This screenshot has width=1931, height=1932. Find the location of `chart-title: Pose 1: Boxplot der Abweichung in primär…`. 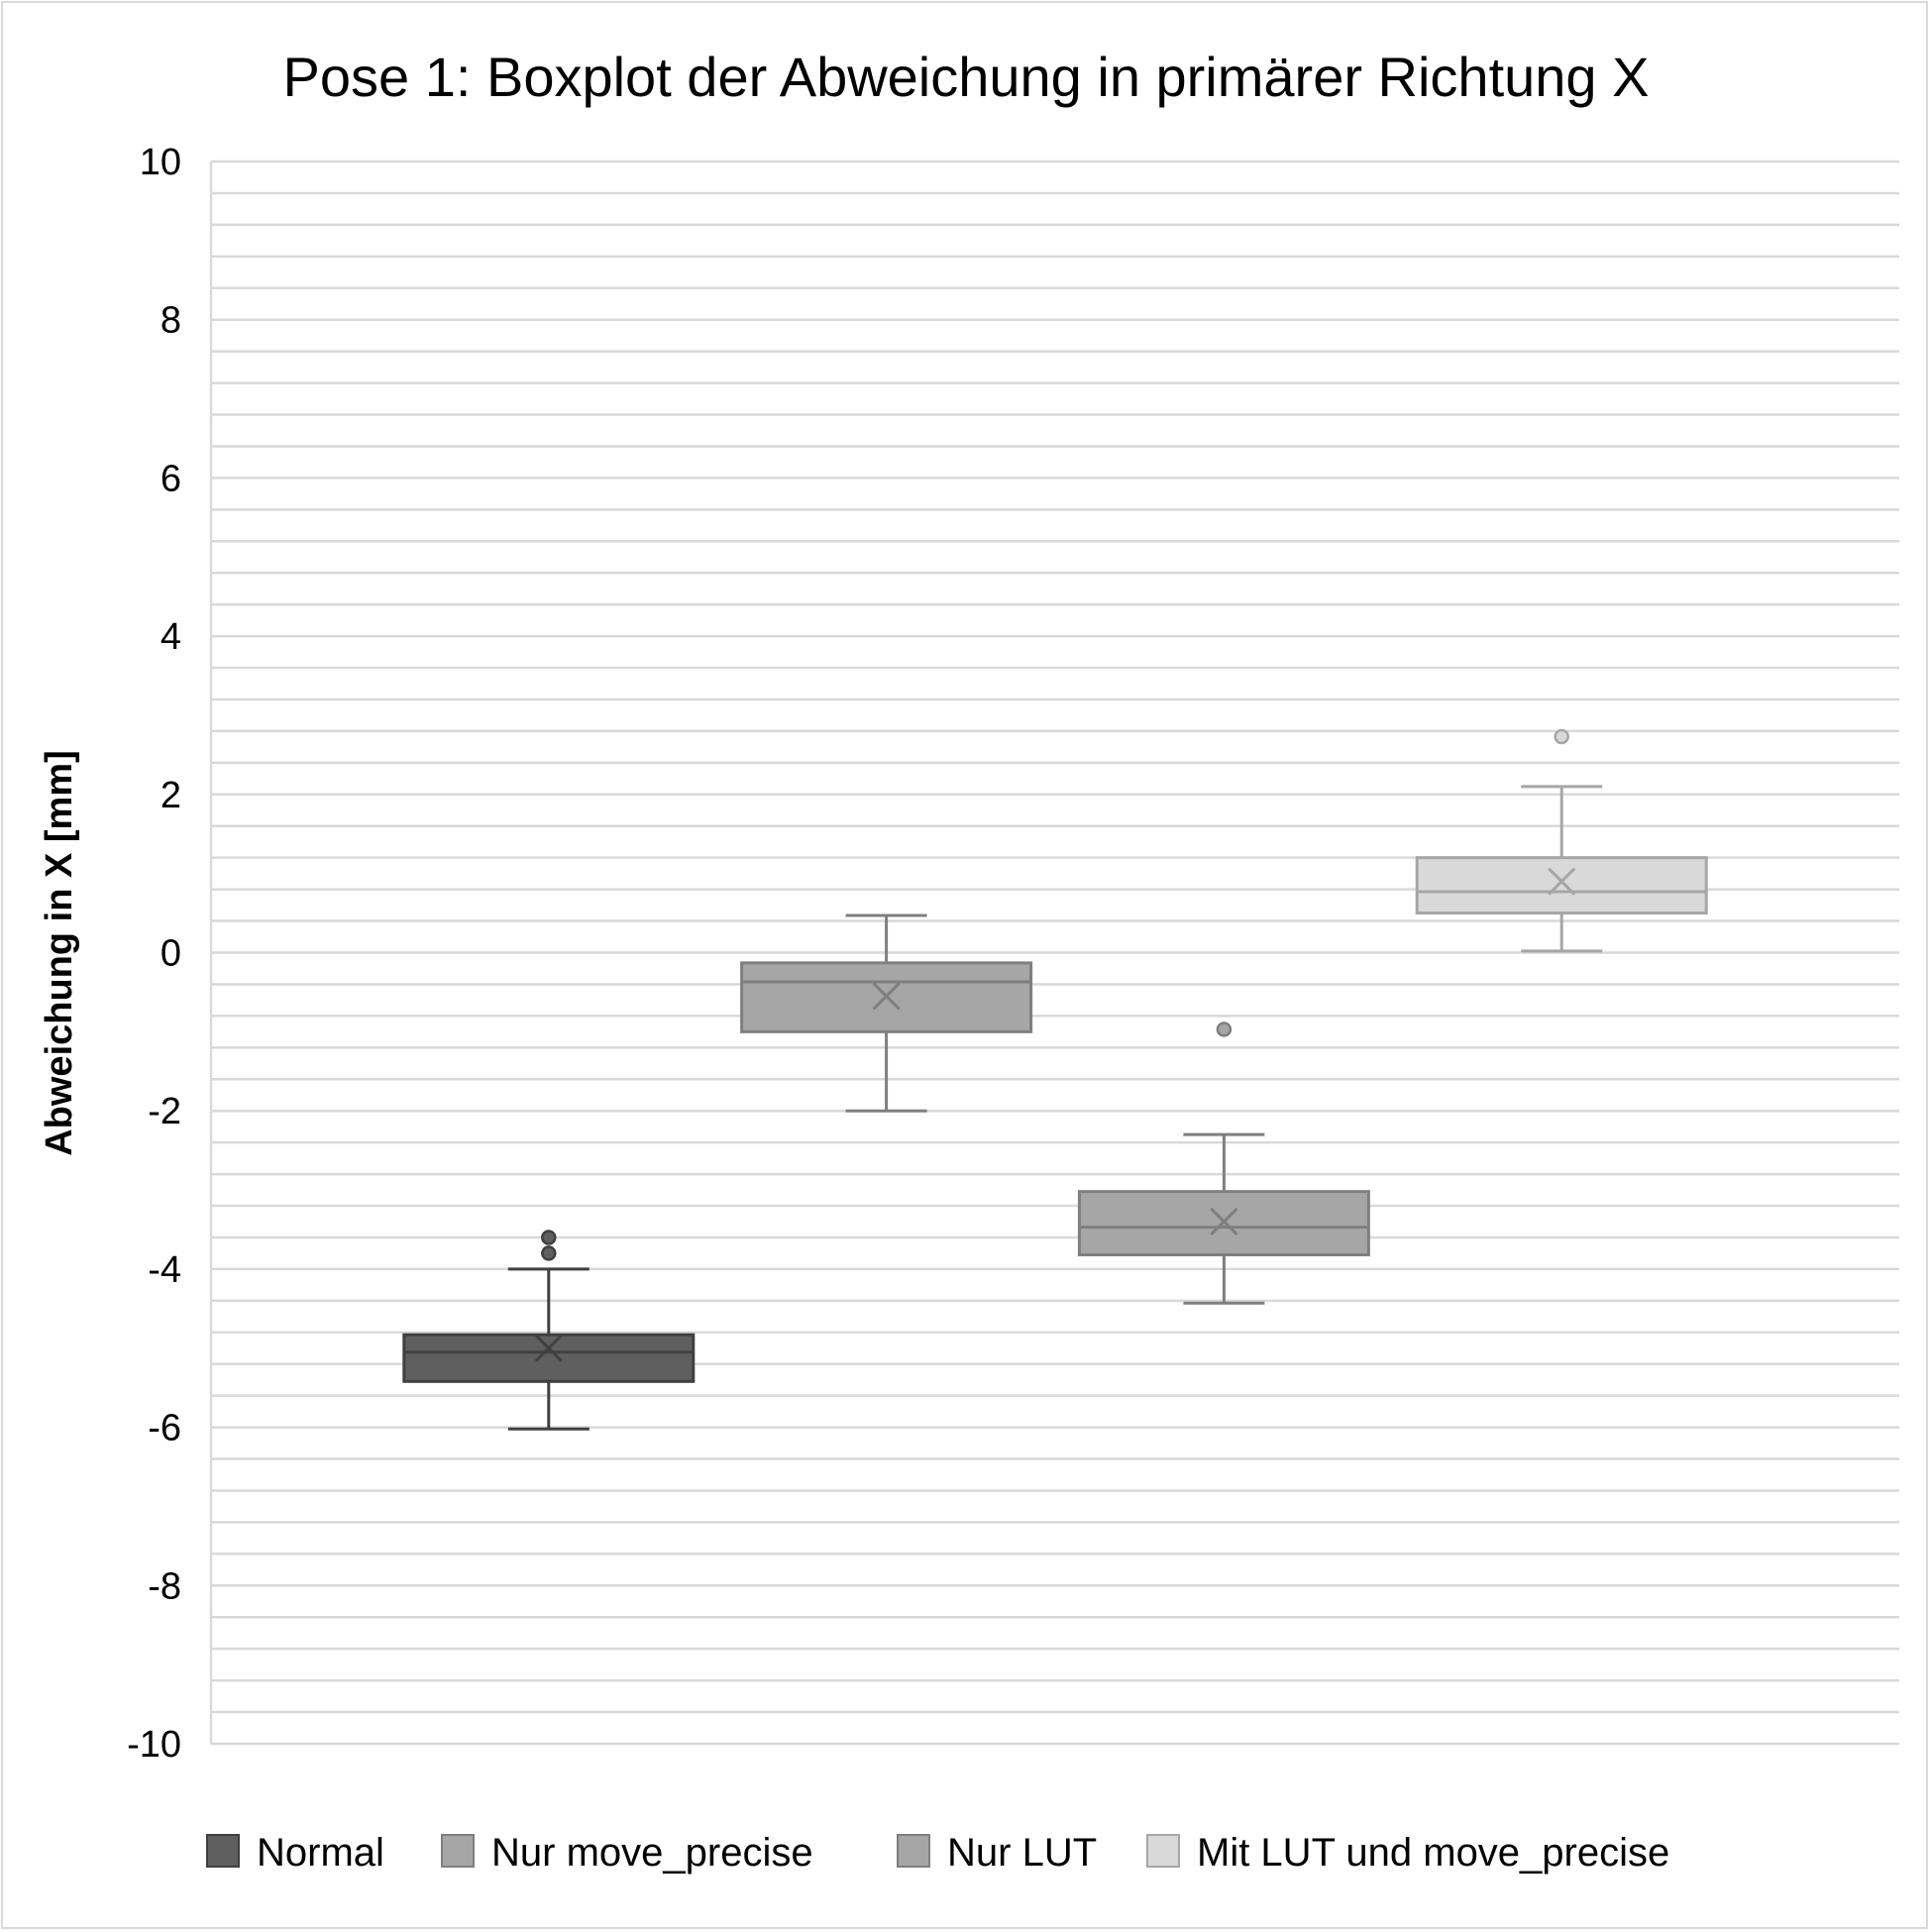

chart-title: Pose 1: Boxplot der Abweichung in primär… is located at coordinates (966, 77).